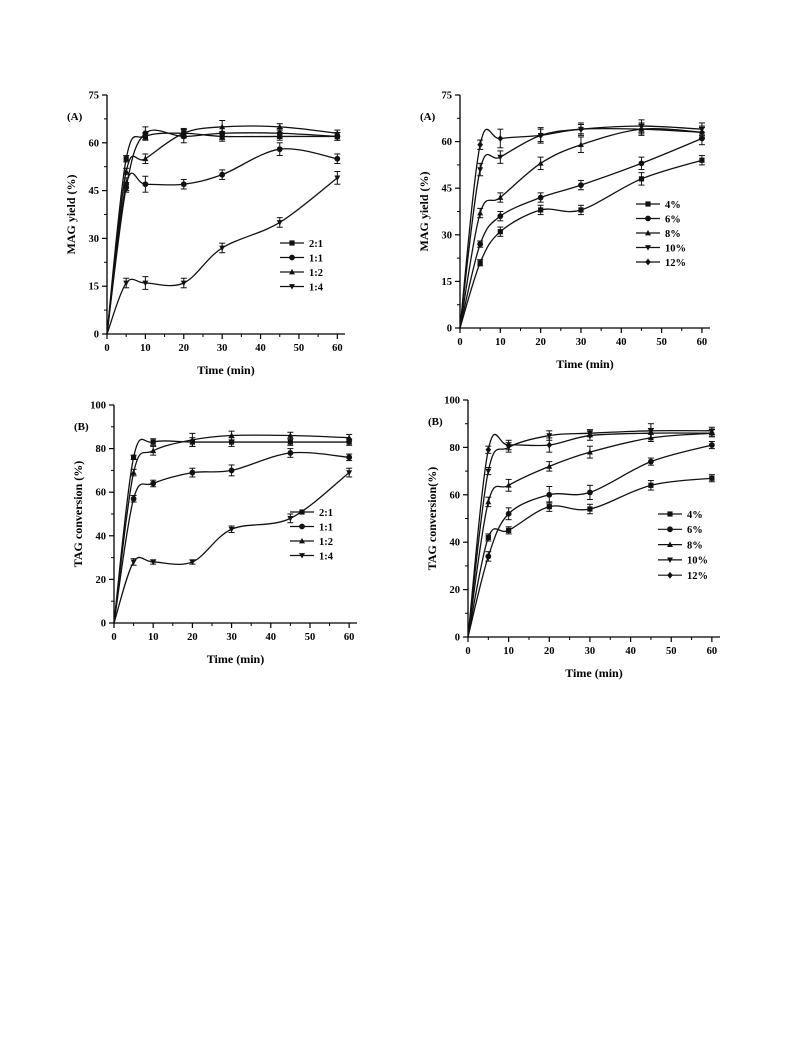  Describe the element at coordinates (697, 576) in the screenshot. I see `legend-label: 12%` at that location.